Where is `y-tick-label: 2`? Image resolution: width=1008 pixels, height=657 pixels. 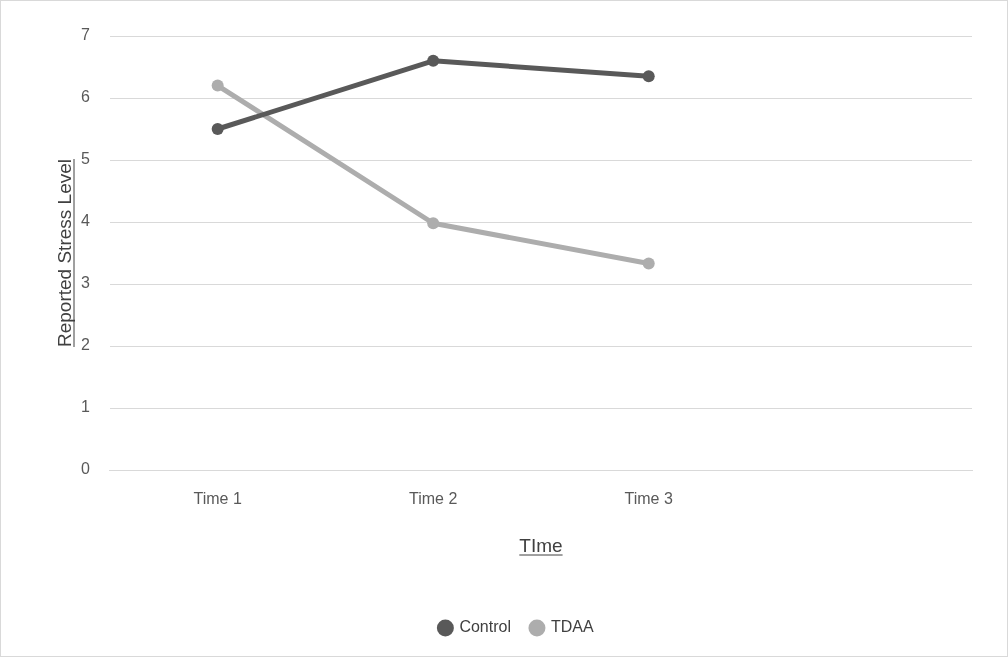 y-tick-label: 2 is located at coordinates (85, 345).